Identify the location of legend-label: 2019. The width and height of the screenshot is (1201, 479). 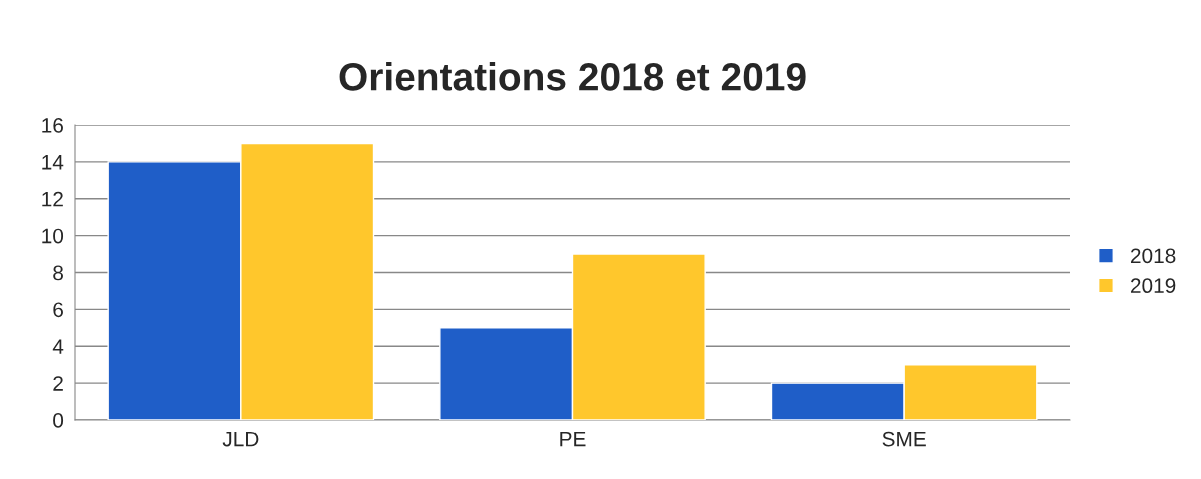
(1153, 286).